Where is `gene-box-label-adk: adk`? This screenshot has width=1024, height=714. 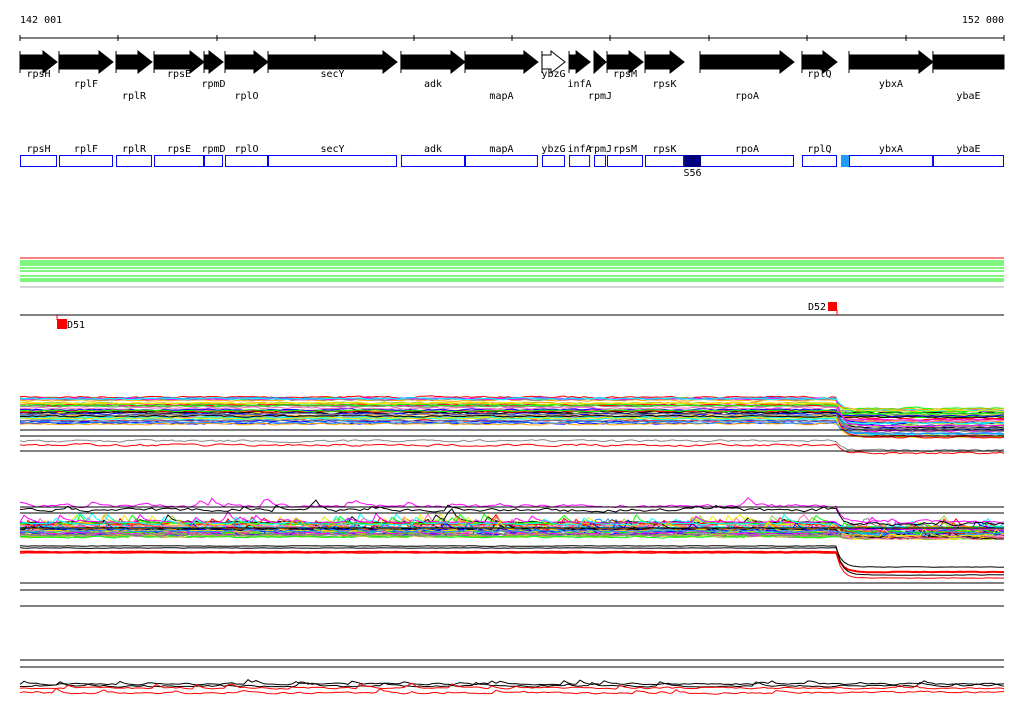
gene-box-label-adk: adk is located at coordinates (433, 149).